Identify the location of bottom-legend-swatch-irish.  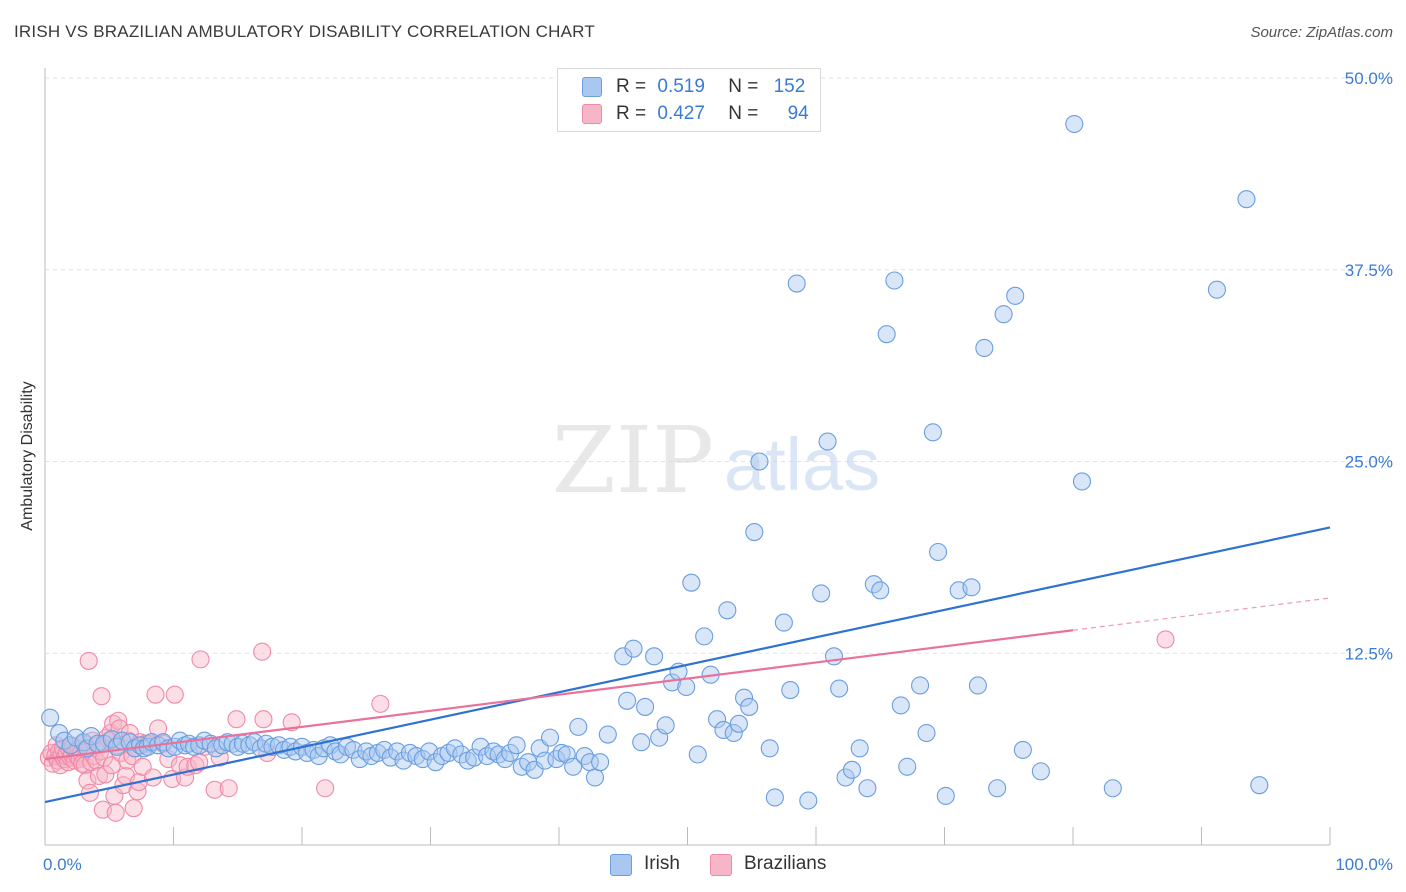
(621, 865).